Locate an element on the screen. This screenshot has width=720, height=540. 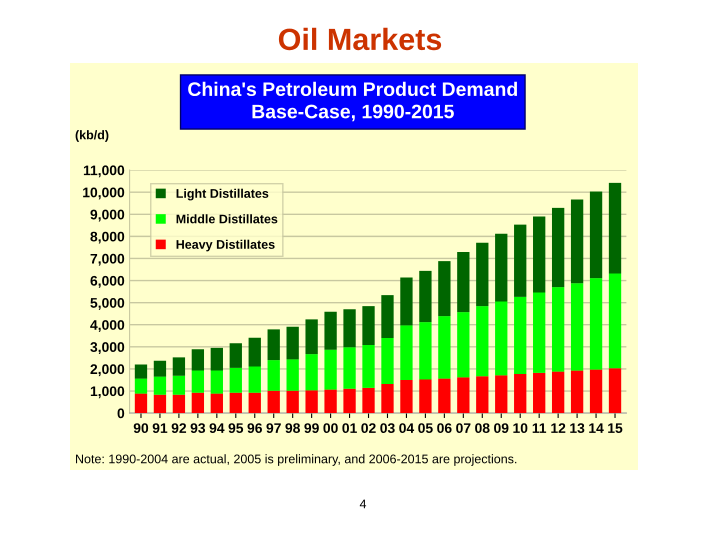
x-tick-label: 03 is located at coordinates (387, 428).